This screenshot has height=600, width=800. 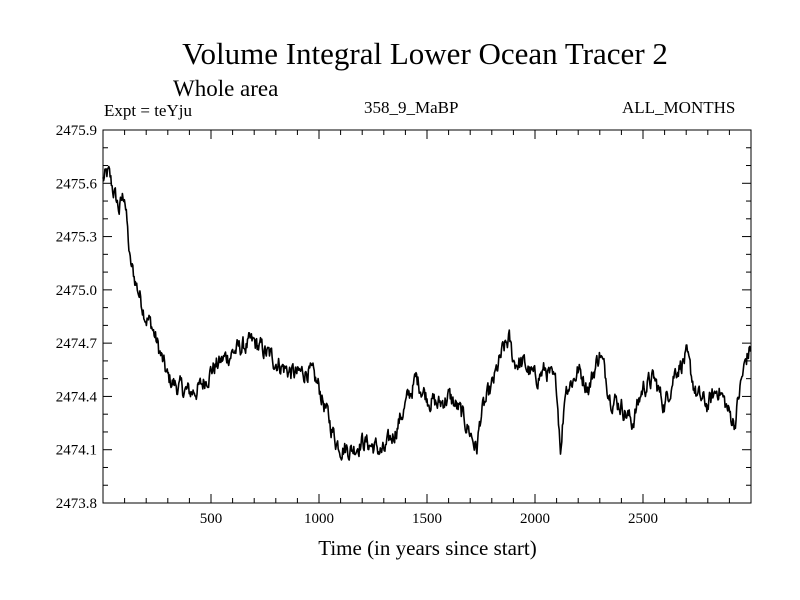 What do you see at coordinates (76, 451) in the screenshot?
I see `y-tick-label: 2474.1` at bounding box center [76, 451].